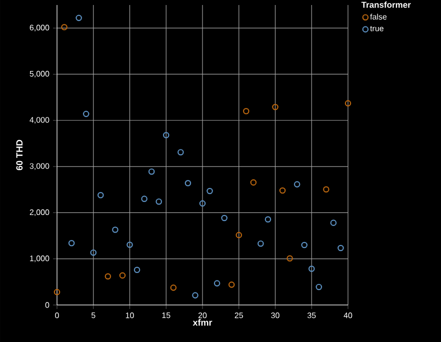  Describe the element at coordinates (202, 322) in the screenshot. I see `x-axis-title: xfmr` at that location.